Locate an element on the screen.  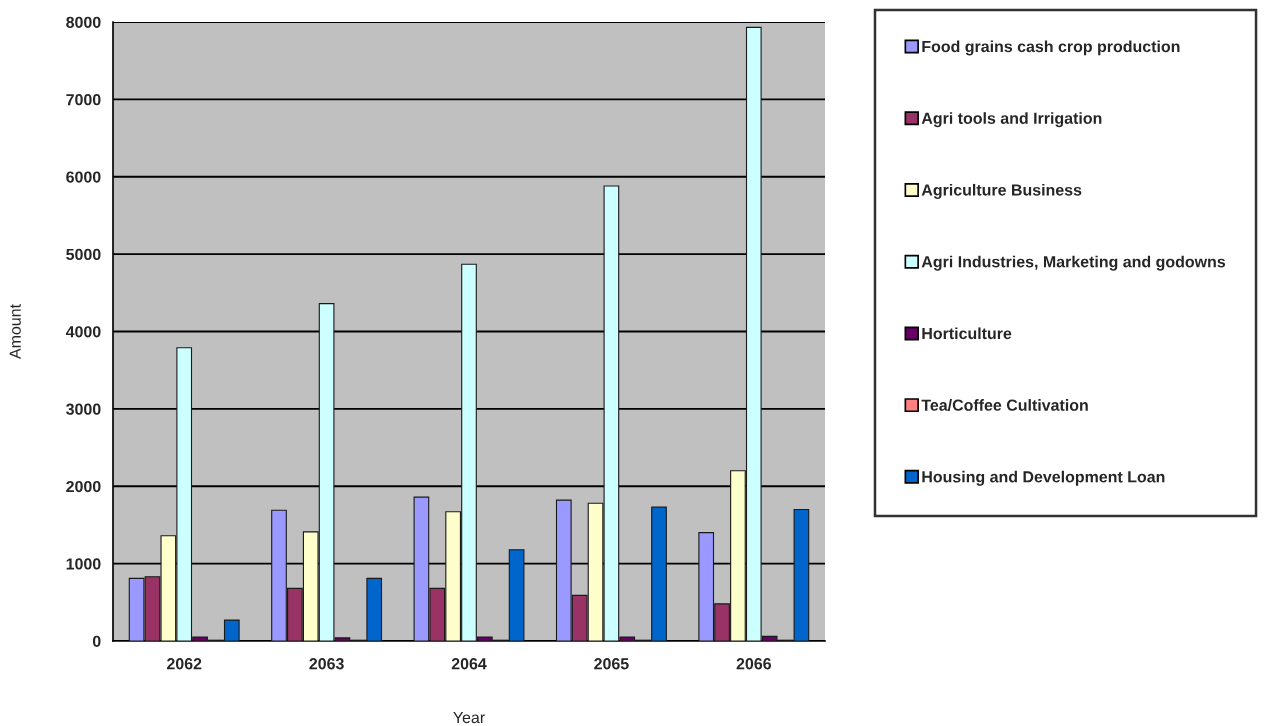
y-tick-label: 4000 is located at coordinates (83, 332).